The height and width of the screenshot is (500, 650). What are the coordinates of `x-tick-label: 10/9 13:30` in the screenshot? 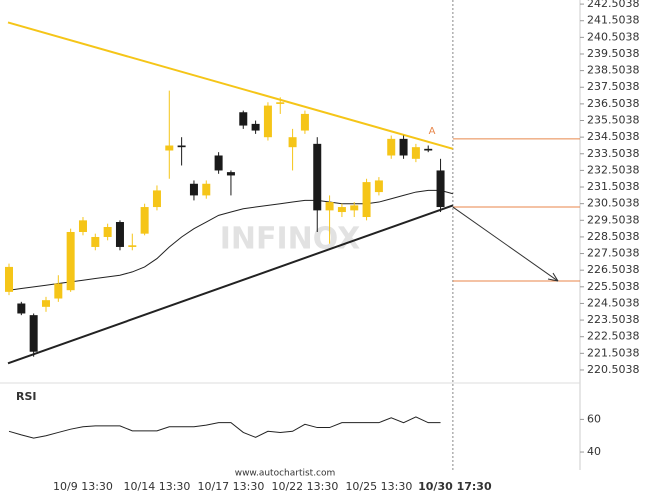 It's located at (83, 486).